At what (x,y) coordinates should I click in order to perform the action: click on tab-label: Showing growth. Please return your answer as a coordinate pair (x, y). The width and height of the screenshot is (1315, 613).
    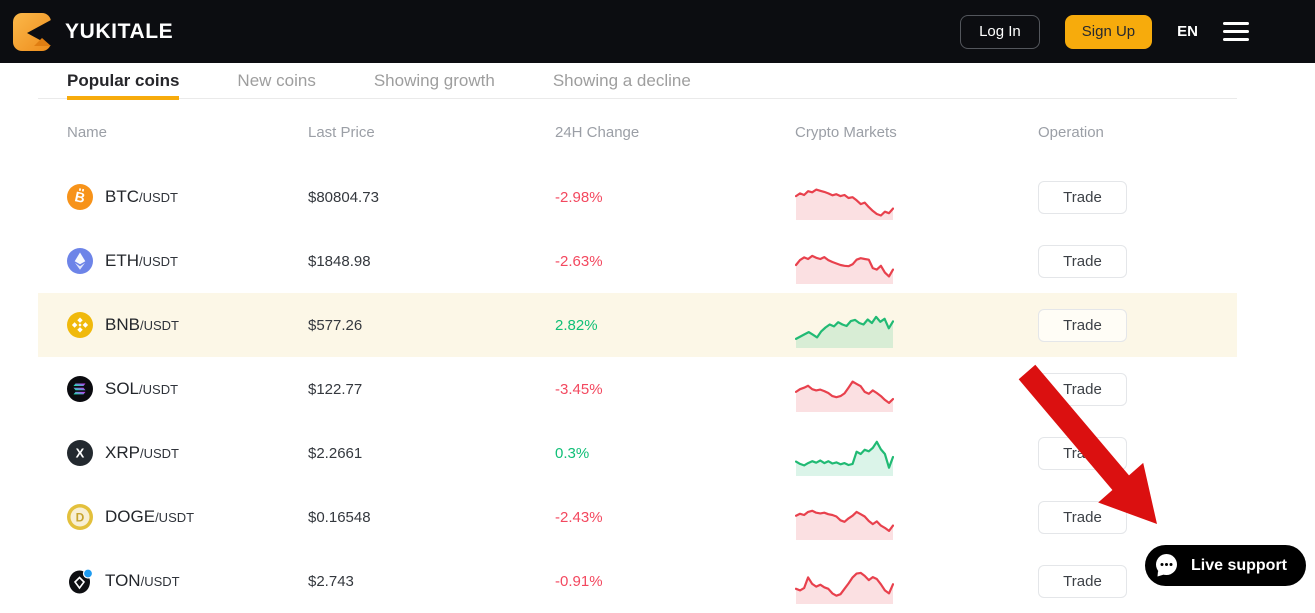
    Looking at the image, I should click on (434, 80).